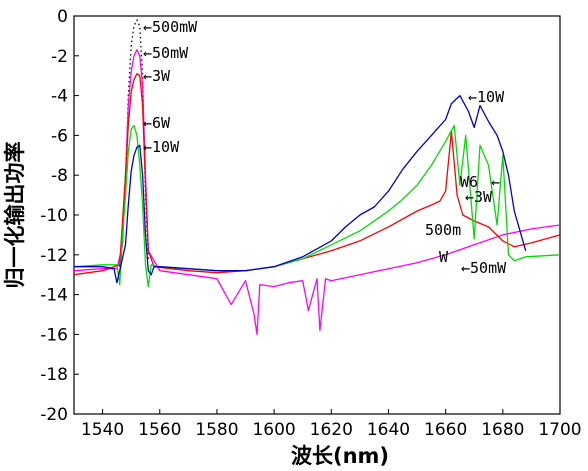 This screenshot has width=588, height=471. Describe the element at coordinates (59, 57) in the screenshot. I see `y-tick-label: -2` at that location.